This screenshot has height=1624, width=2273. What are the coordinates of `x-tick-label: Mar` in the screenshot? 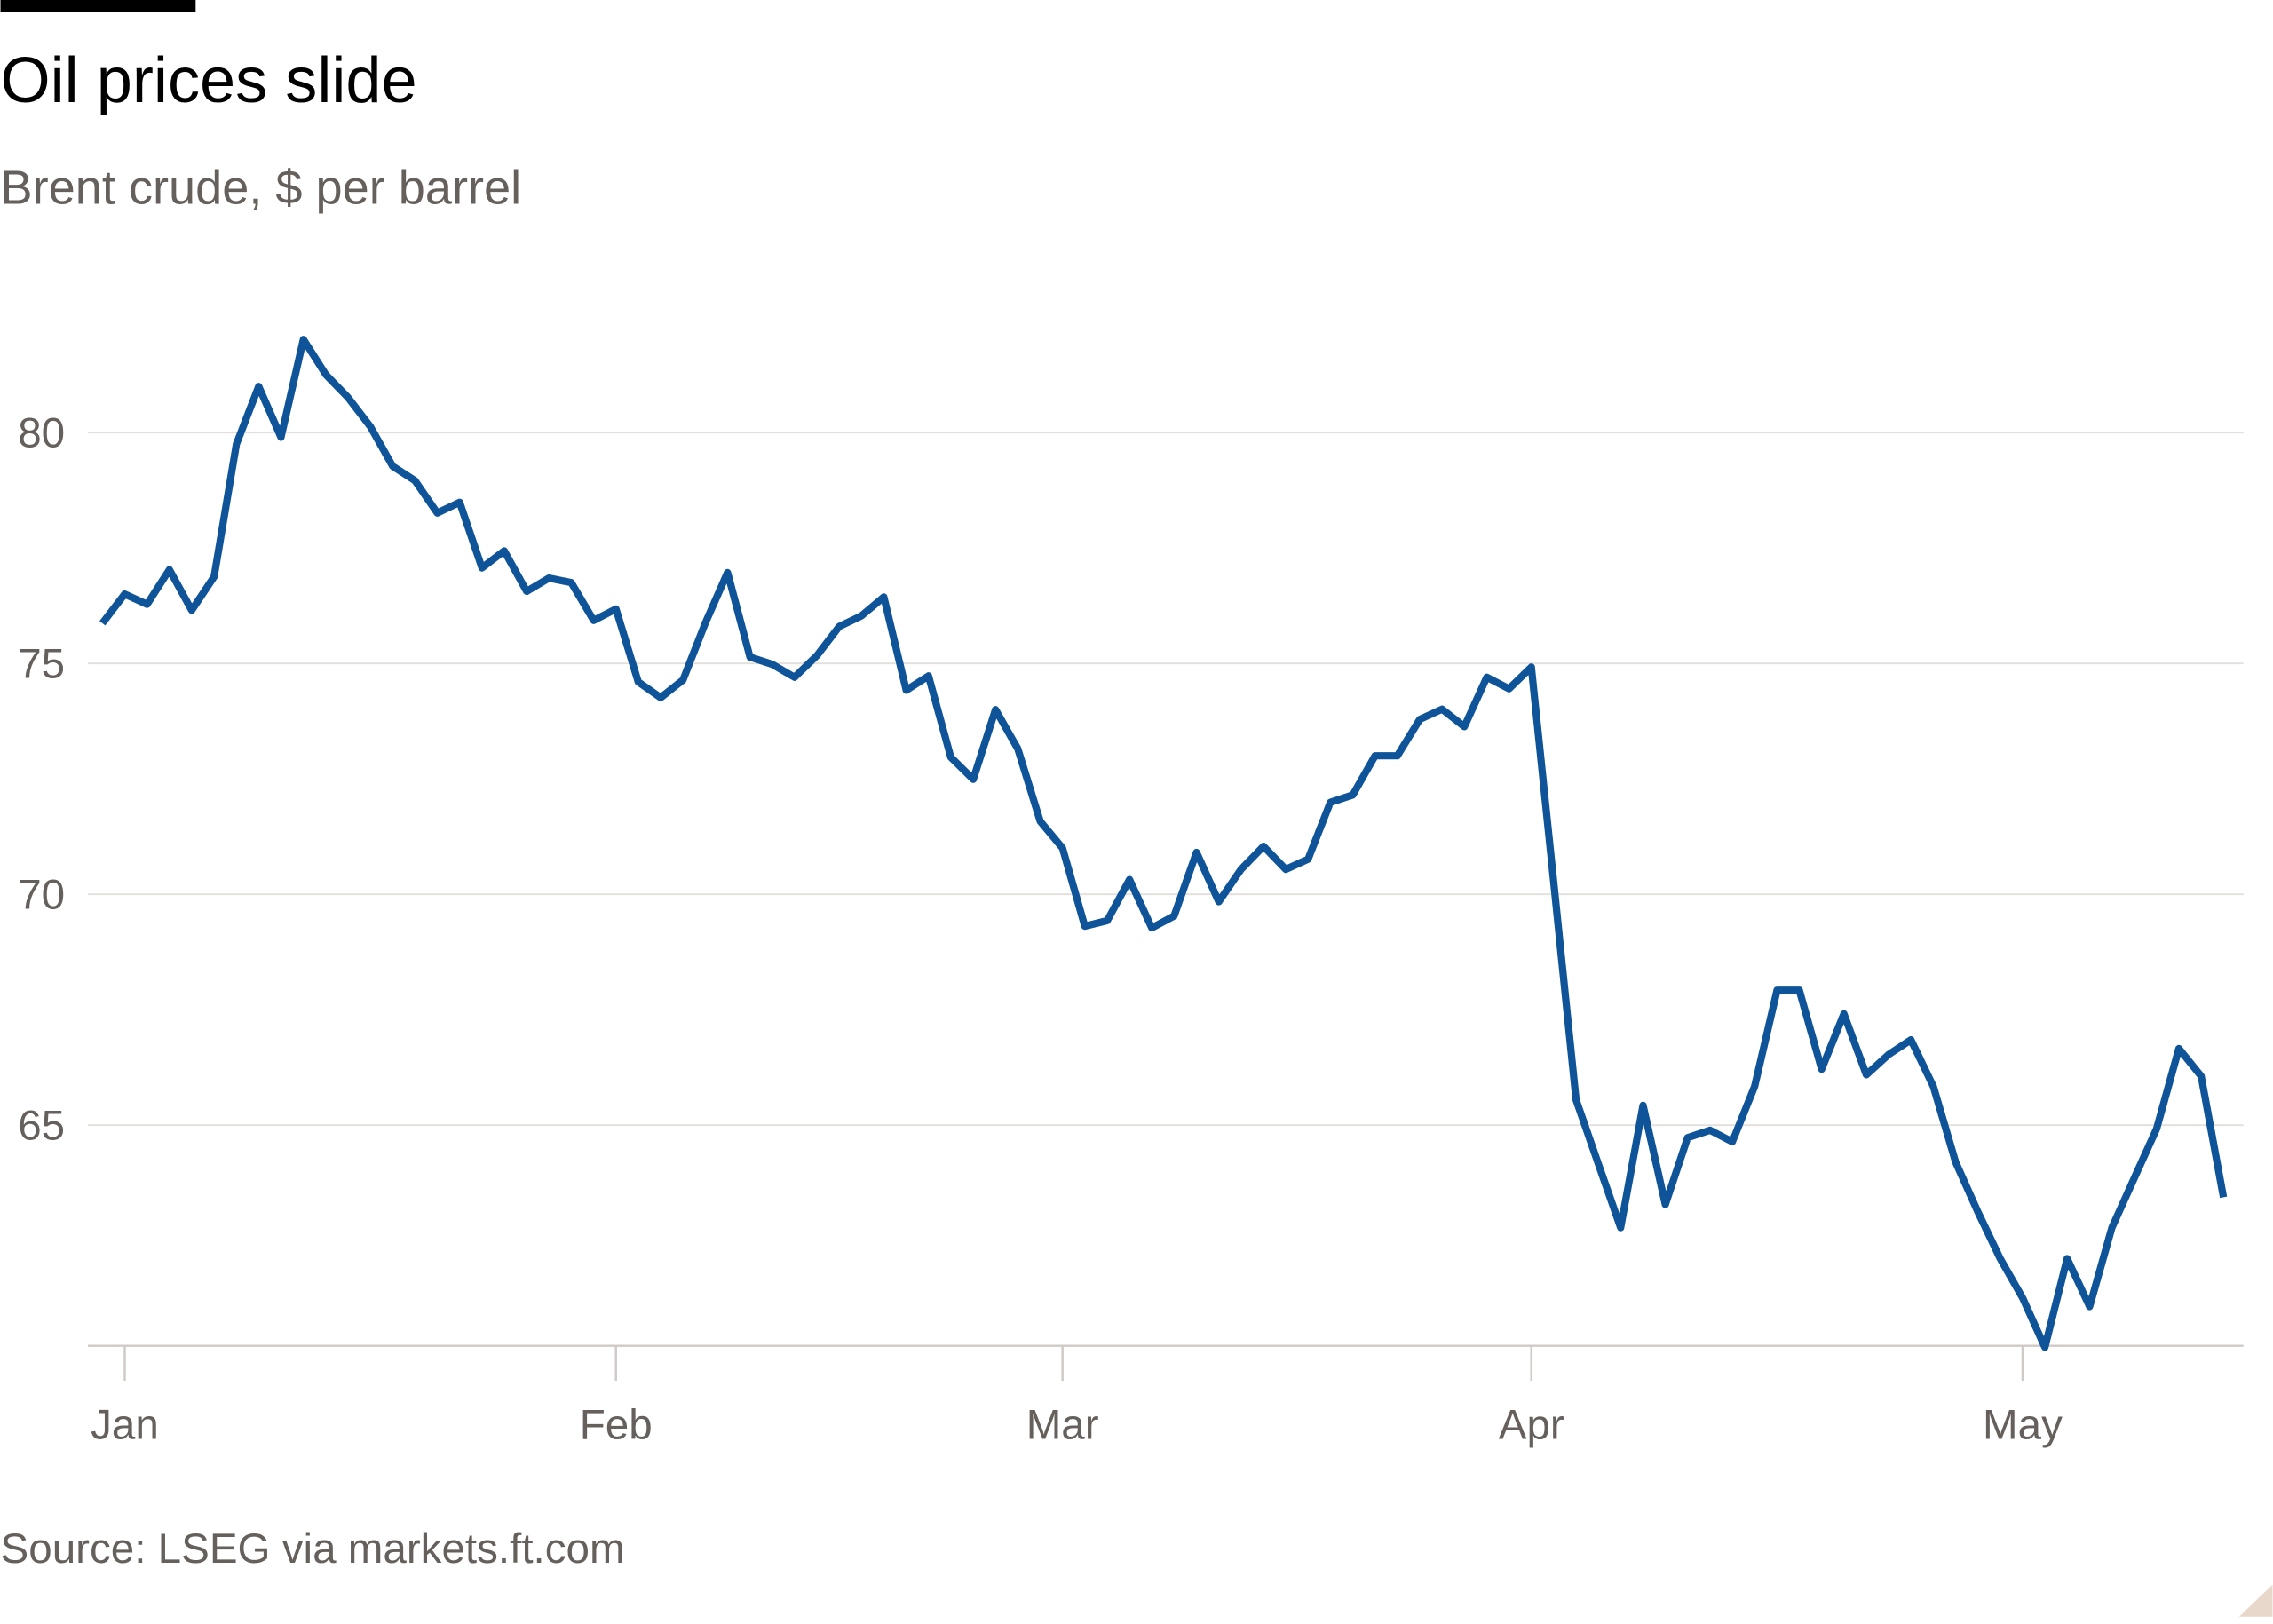 It's located at (1062, 1425).